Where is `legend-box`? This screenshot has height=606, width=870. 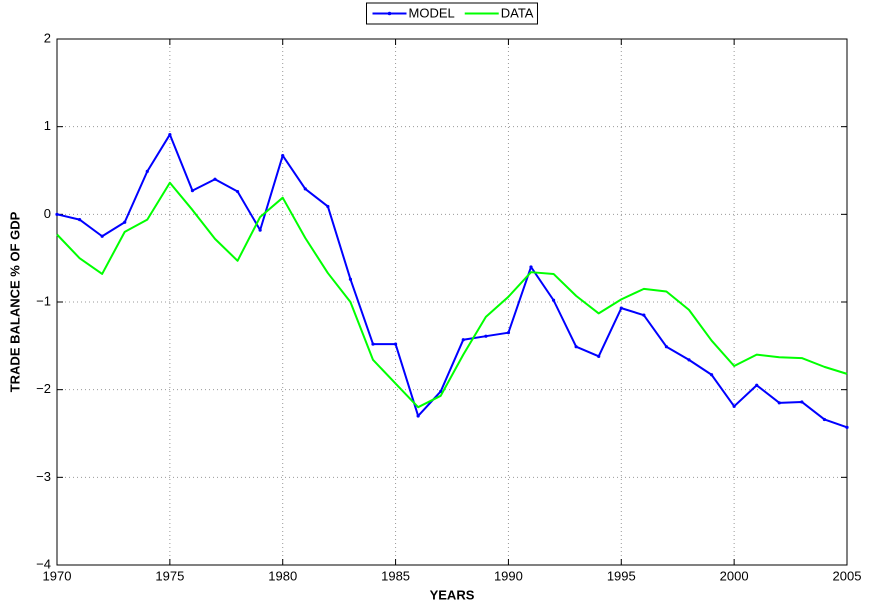
legend-box is located at coordinates (452, 13).